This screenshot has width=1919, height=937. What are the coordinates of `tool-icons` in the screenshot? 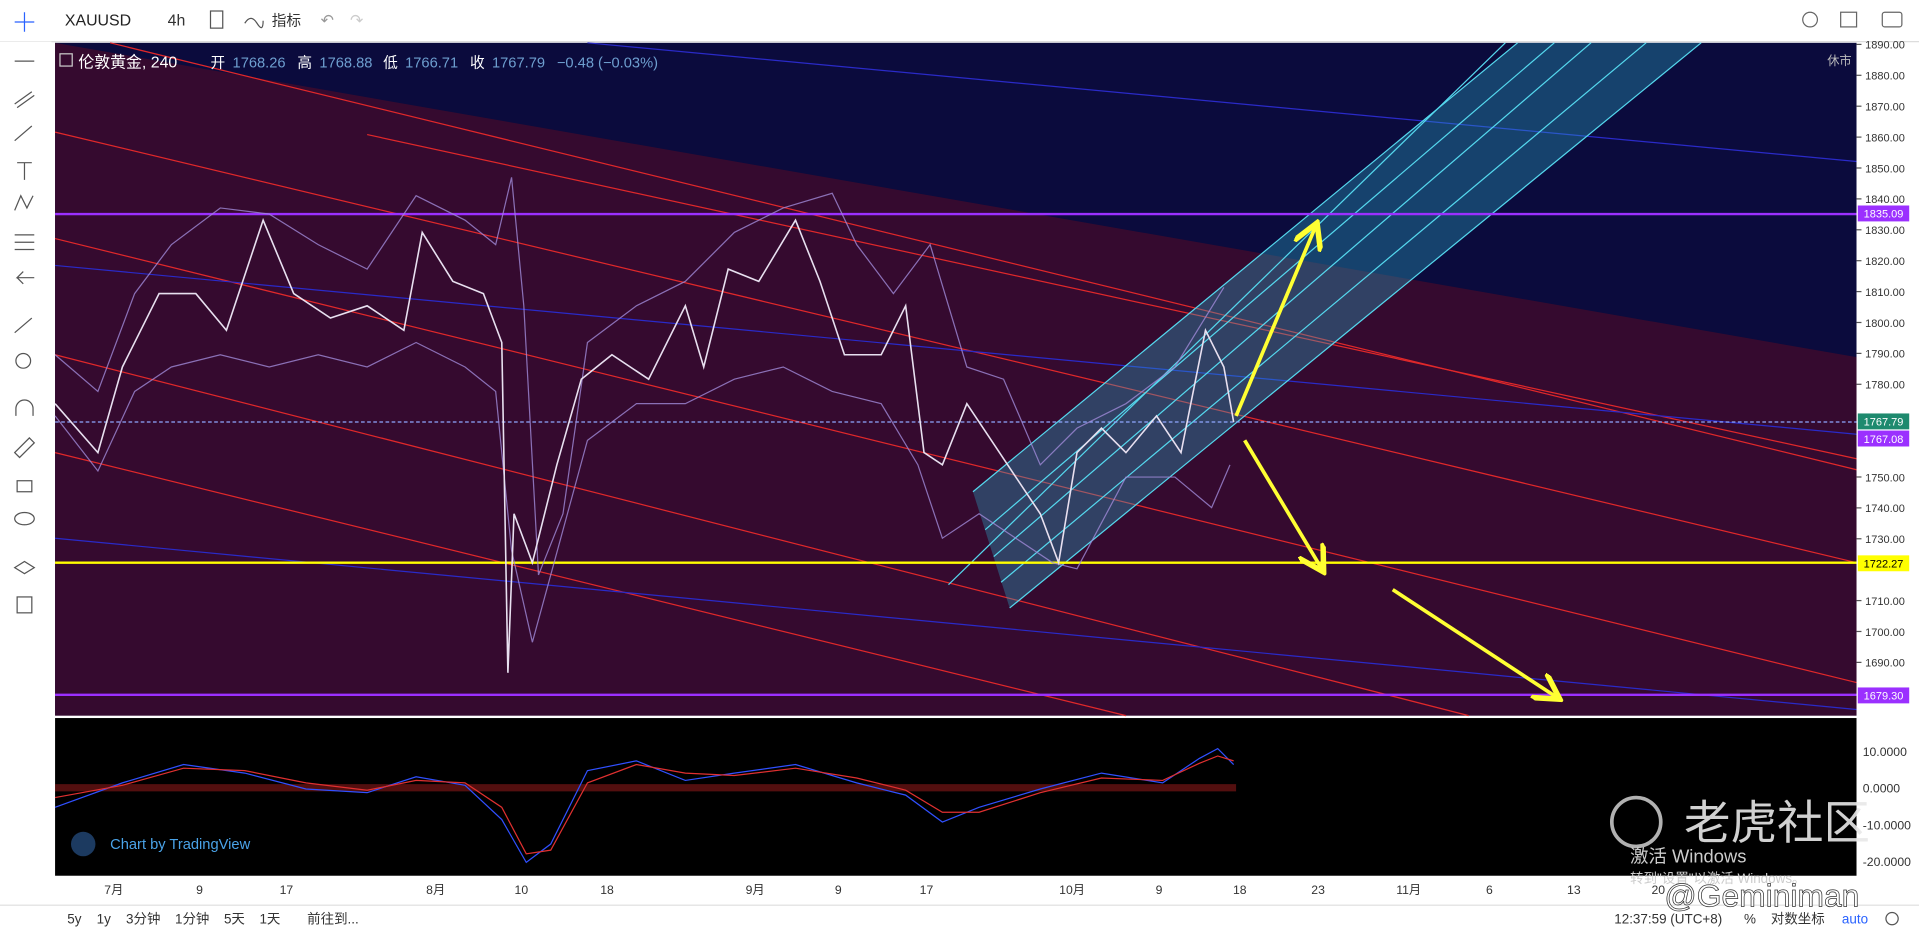 It's located at (24, 313).